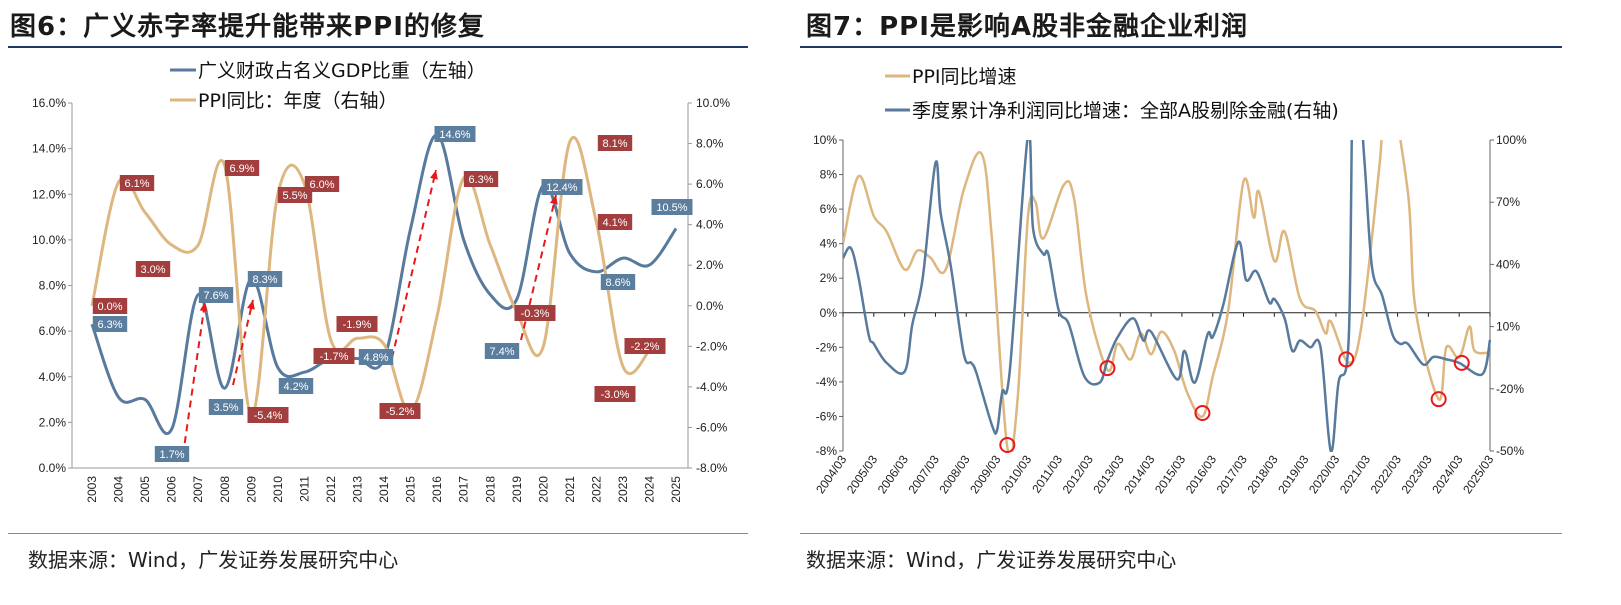 This screenshot has height=605, width=1621. Describe the element at coordinates (378, 47) in the screenshot. I see `left-title-rule` at that location.